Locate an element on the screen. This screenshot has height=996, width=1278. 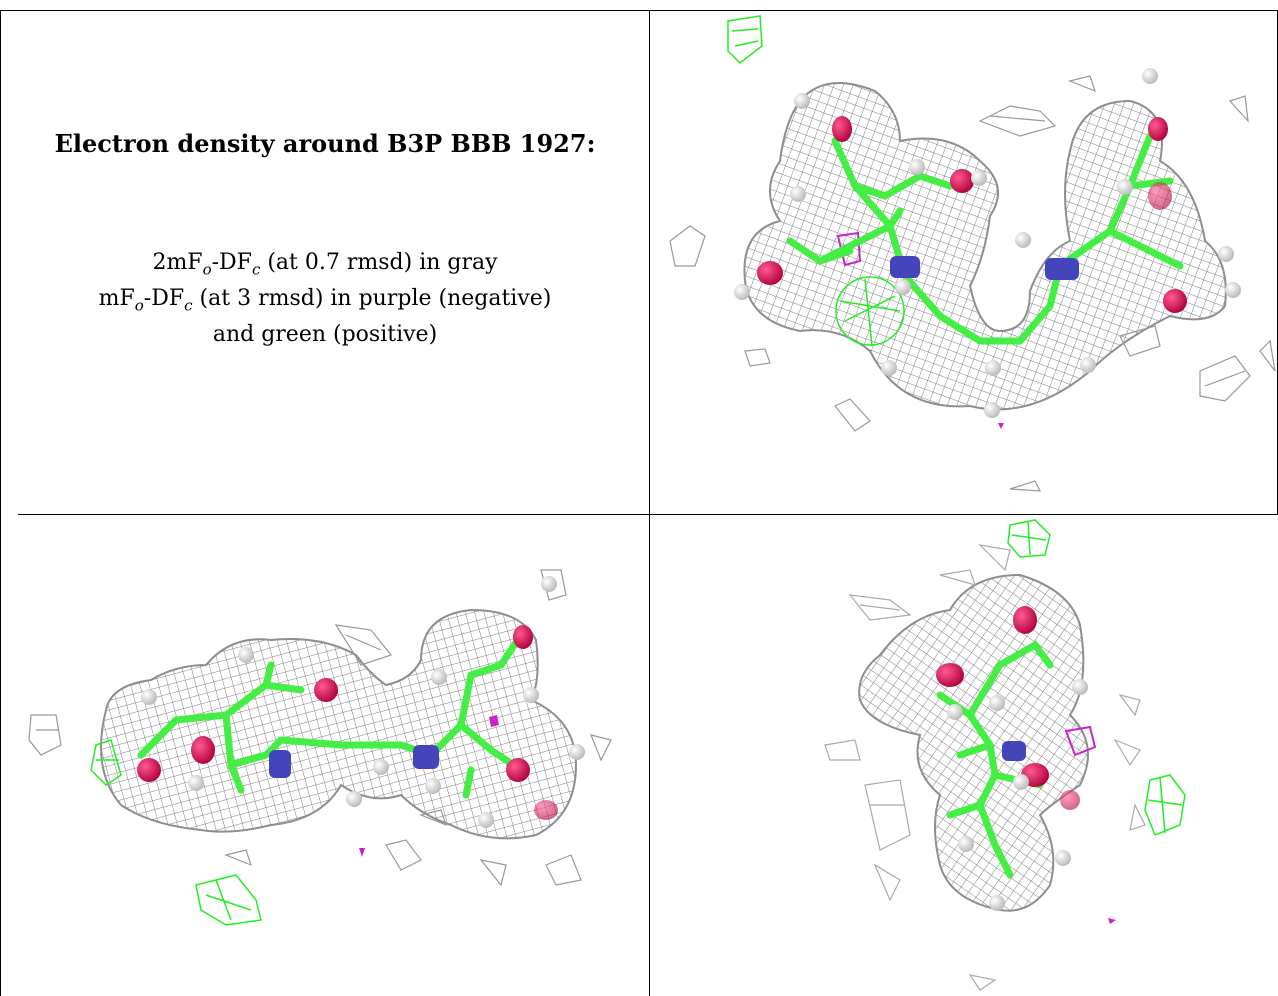
caption-line-gray: 2mFo-DFc (at 0.7 rmsd) in gray is located at coordinates (325, 264).